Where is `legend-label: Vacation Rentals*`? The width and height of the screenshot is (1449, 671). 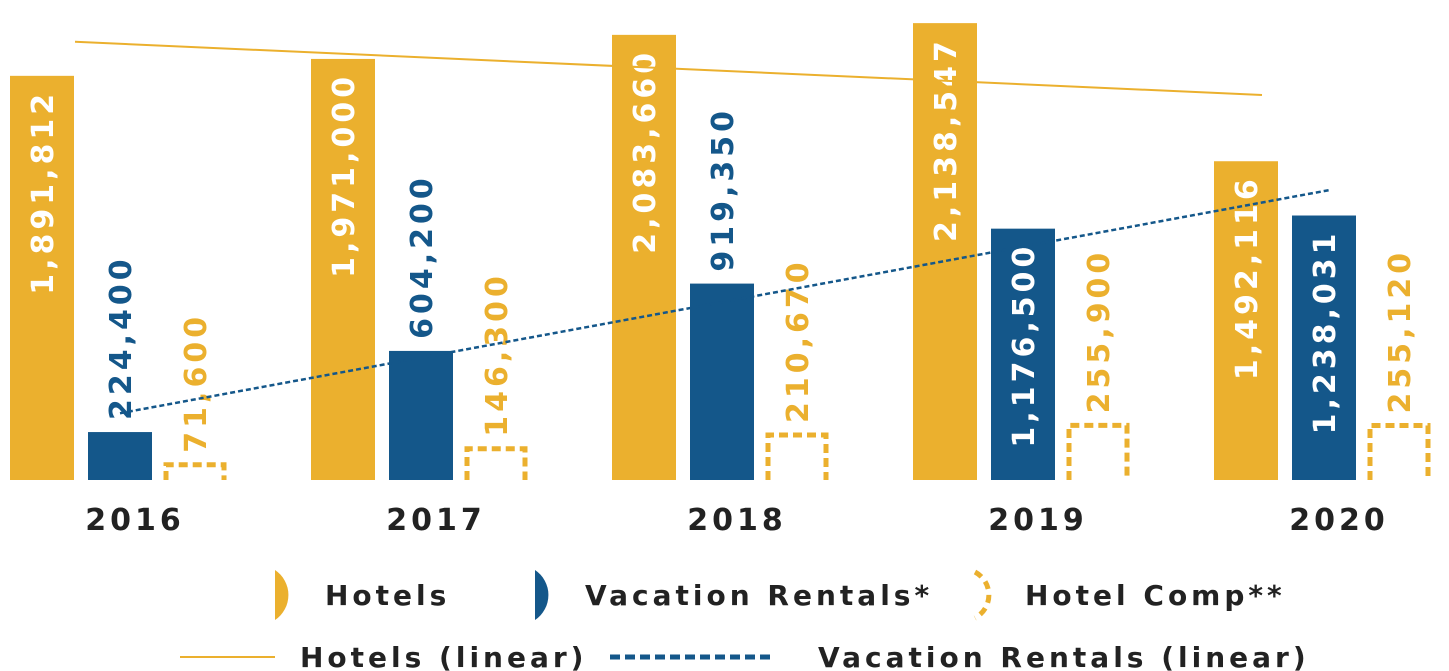
legend-label: Vacation Rentals* is located at coordinates (759, 595).